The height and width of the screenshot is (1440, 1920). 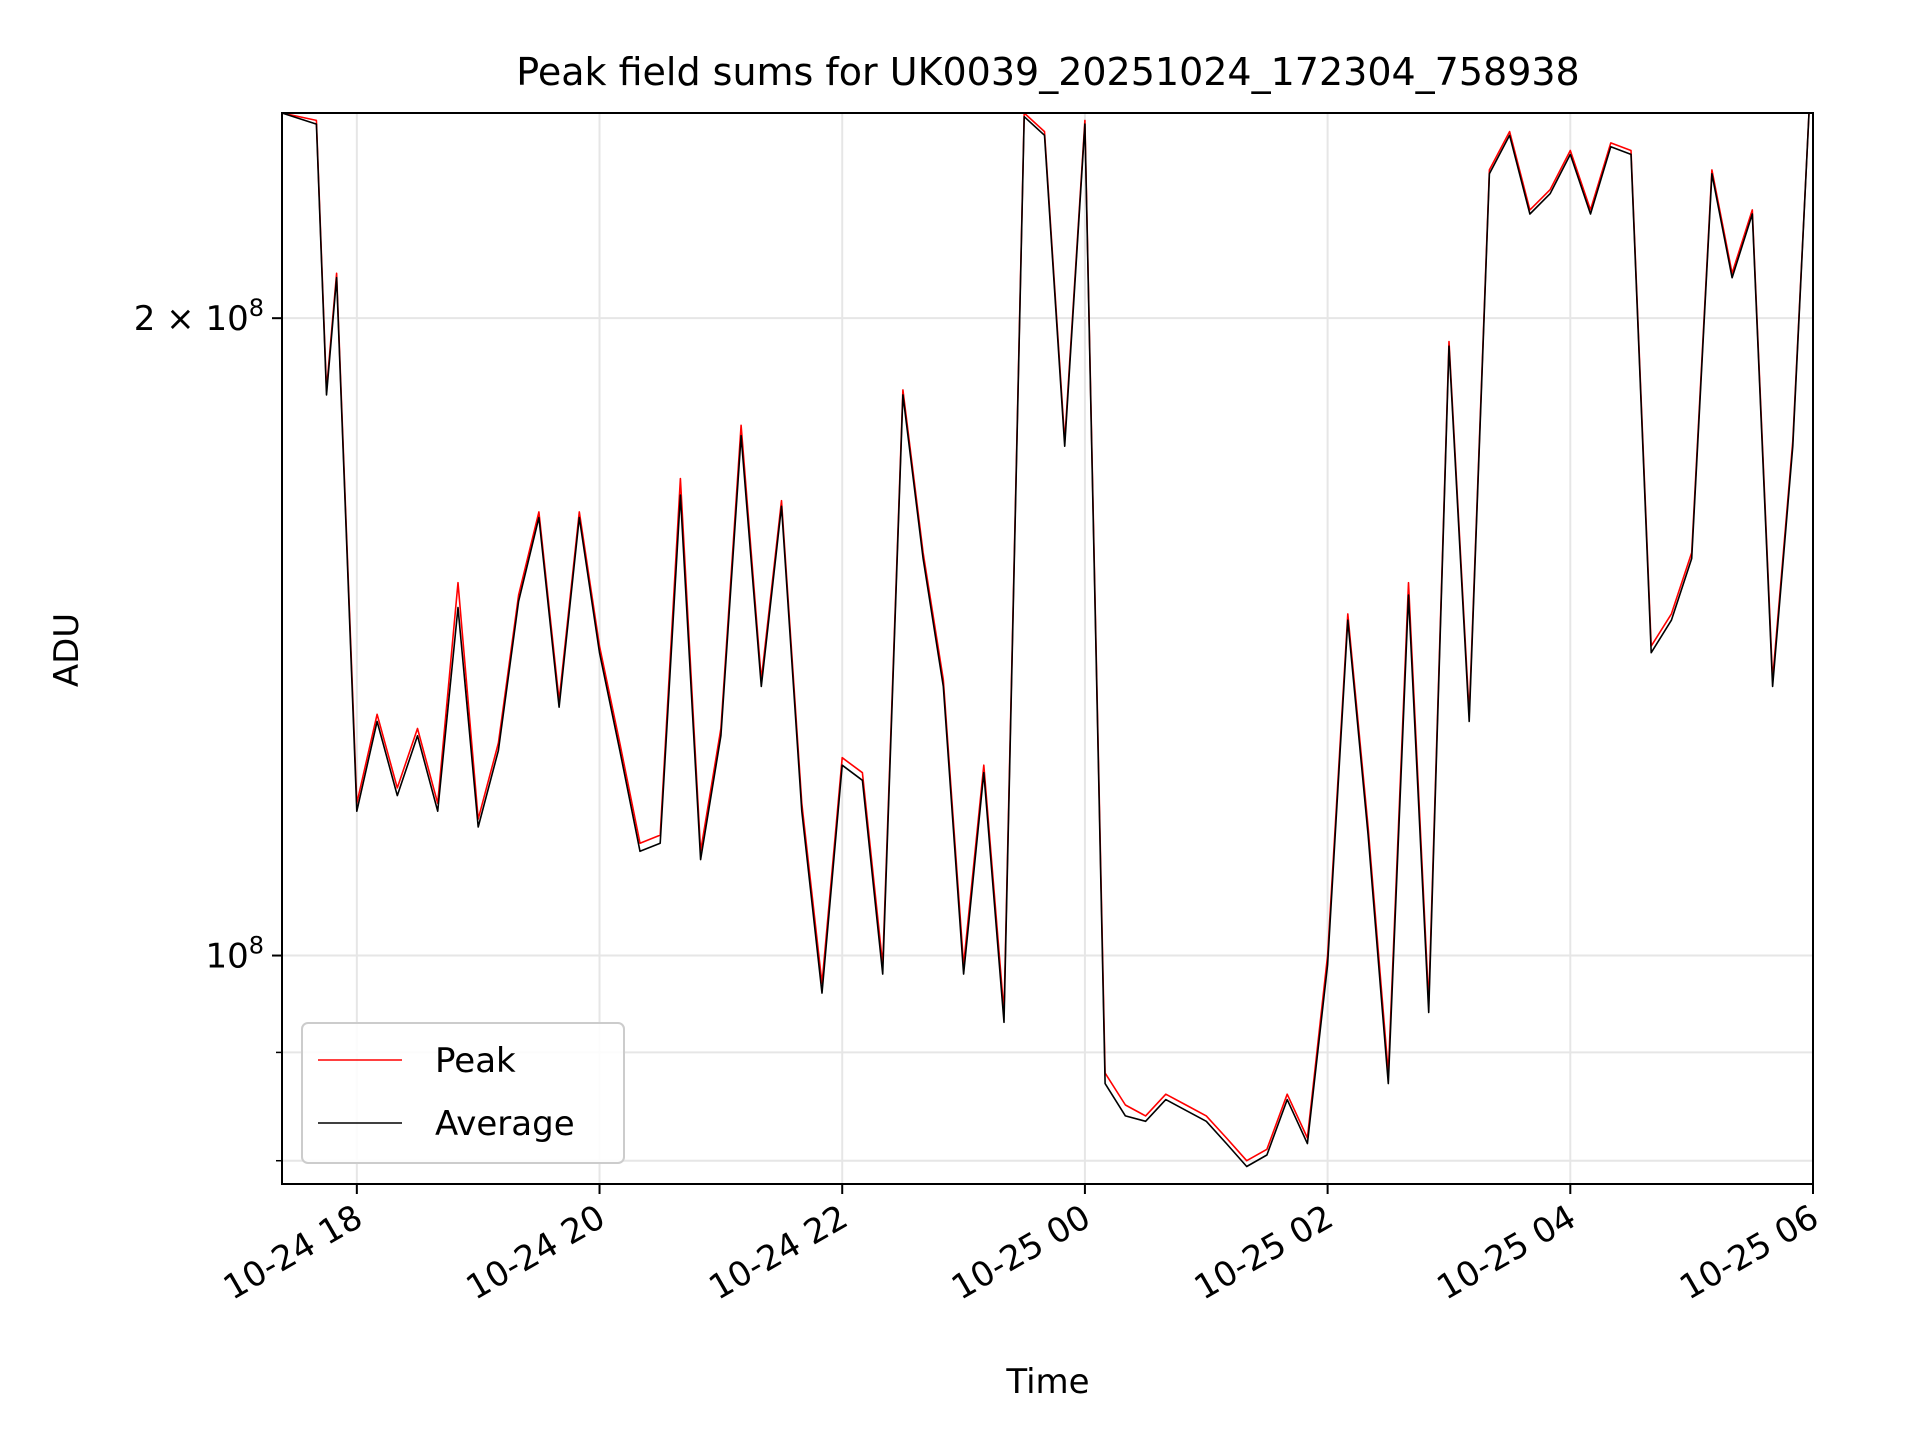 I want to click on legend: Peak Average, so click(x=463, y=1093).